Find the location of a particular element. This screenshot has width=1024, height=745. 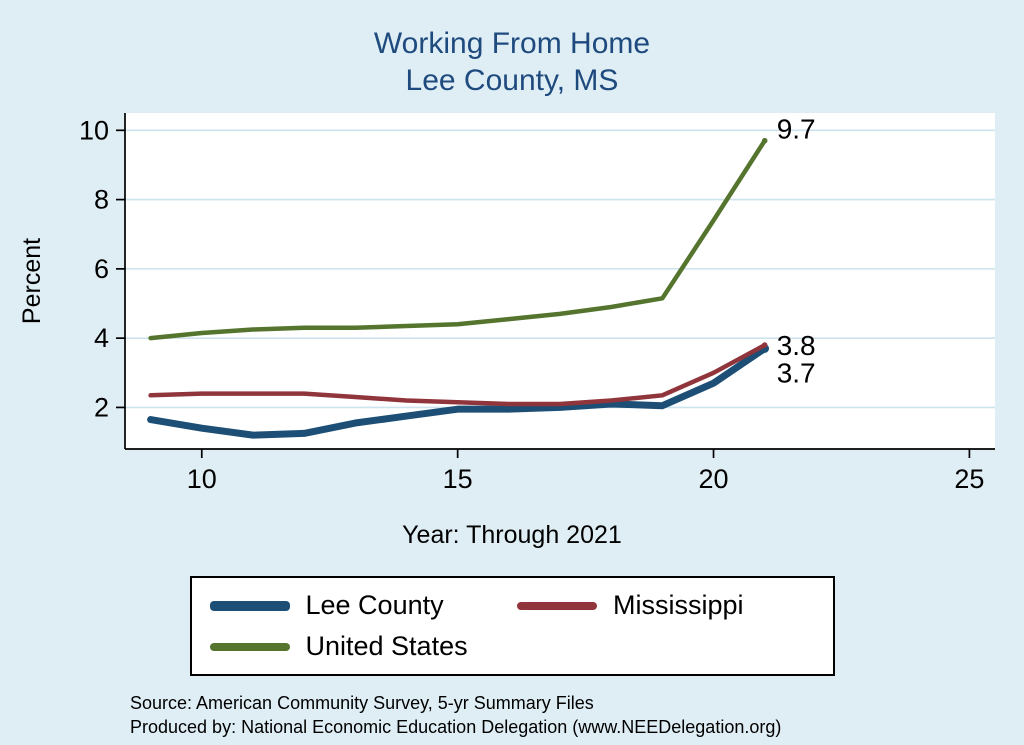

united-states-line-swatch is located at coordinates (249, 646).